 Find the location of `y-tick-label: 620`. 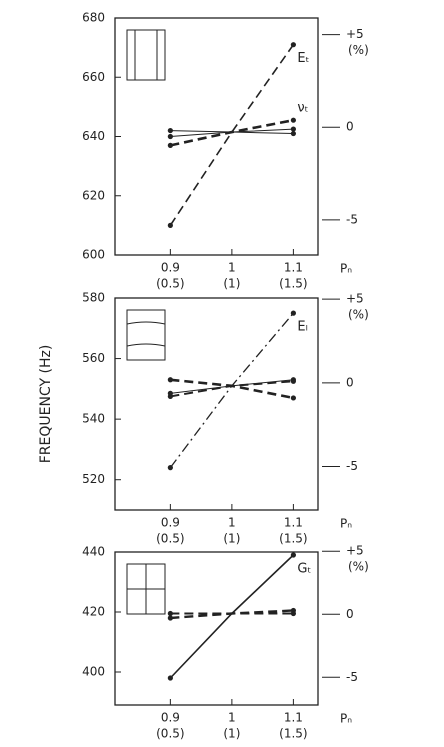

y-tick-label: 620 is located at coordinates (93, 195).